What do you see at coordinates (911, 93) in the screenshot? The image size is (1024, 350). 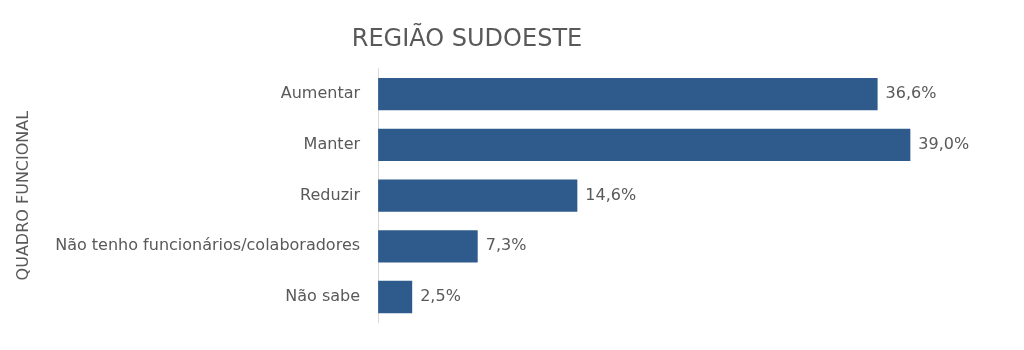 I see `data-label: 36,6%` at bounding box center [911, 93].